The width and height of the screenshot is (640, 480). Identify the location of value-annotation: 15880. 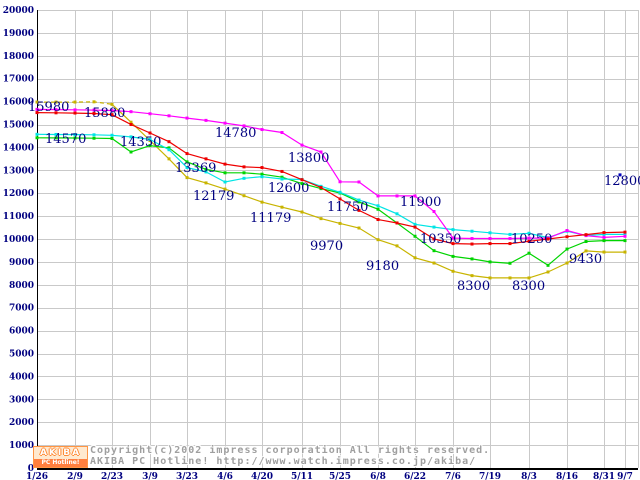
(104, 113).